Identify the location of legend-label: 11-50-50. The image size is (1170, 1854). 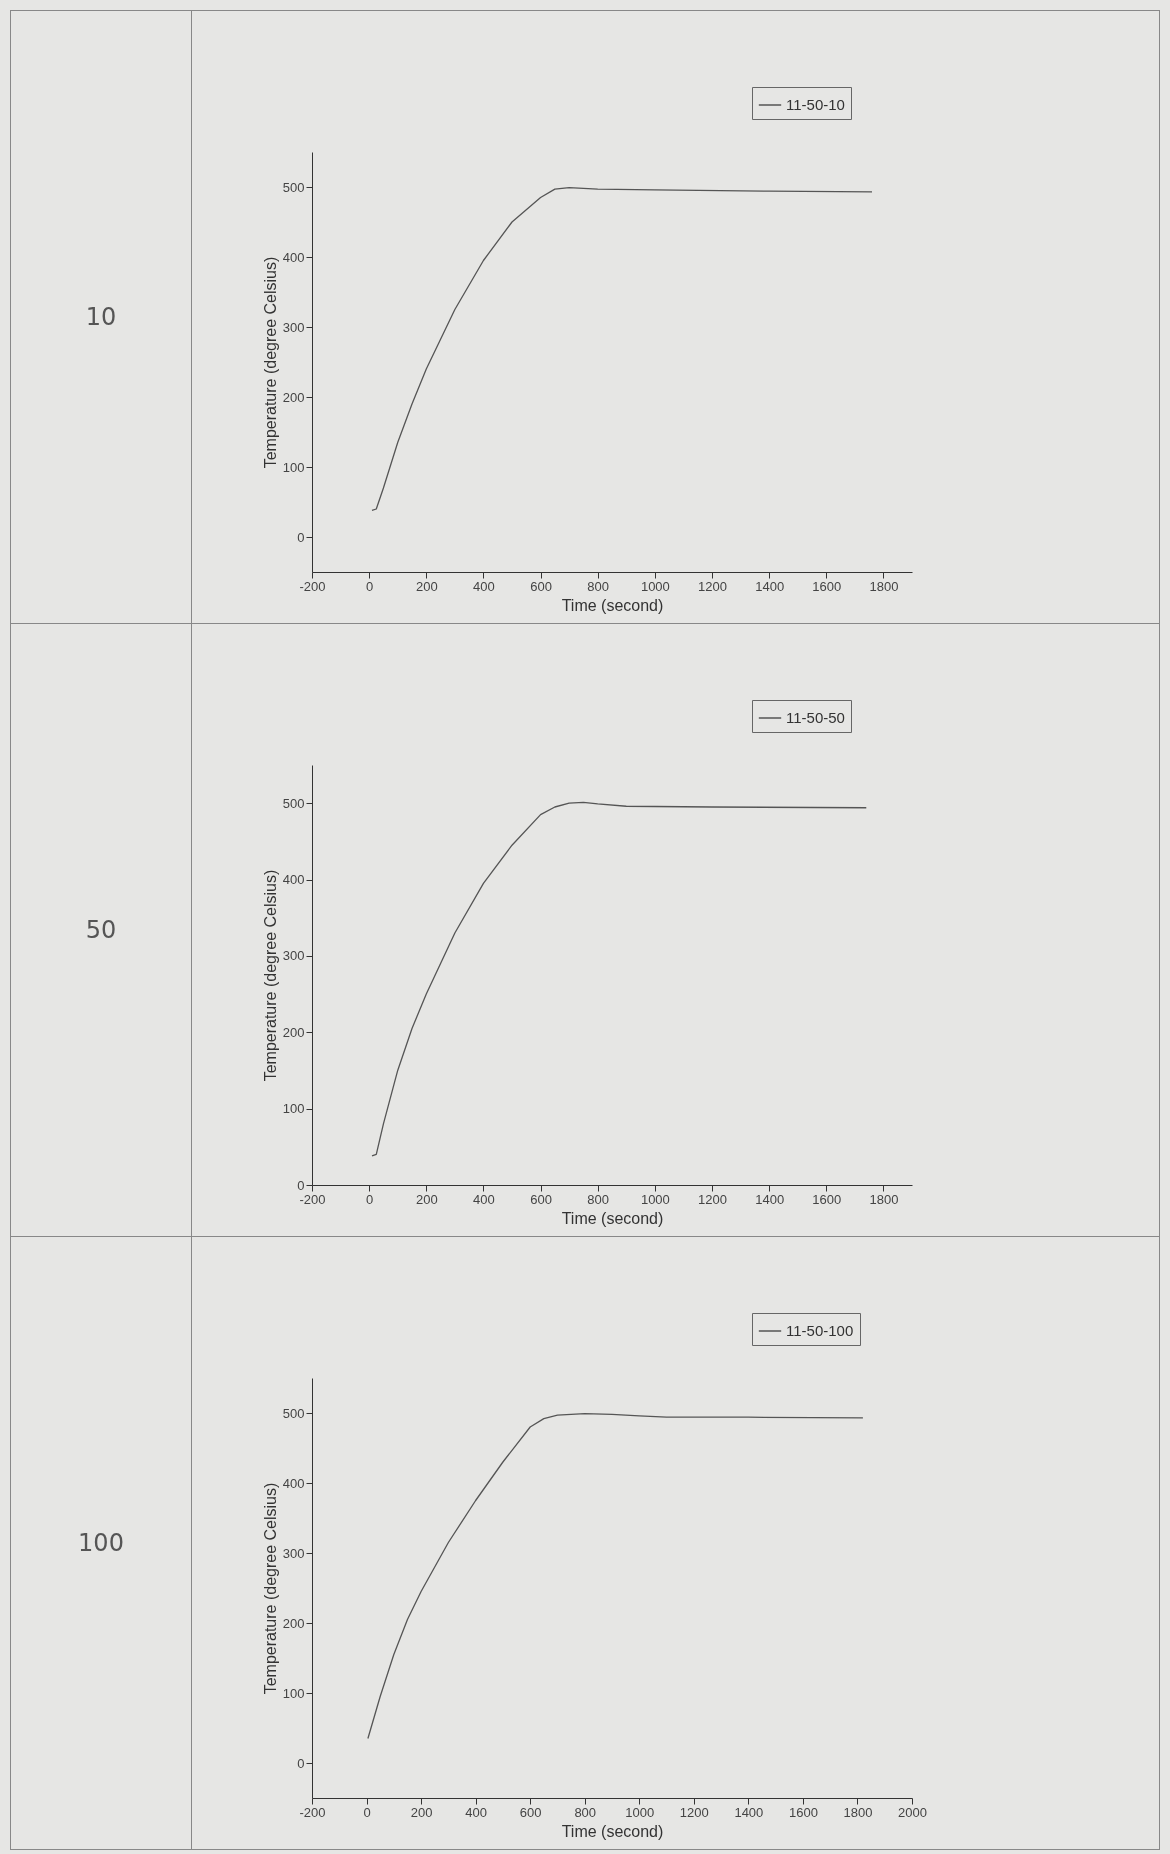
(815, 717).